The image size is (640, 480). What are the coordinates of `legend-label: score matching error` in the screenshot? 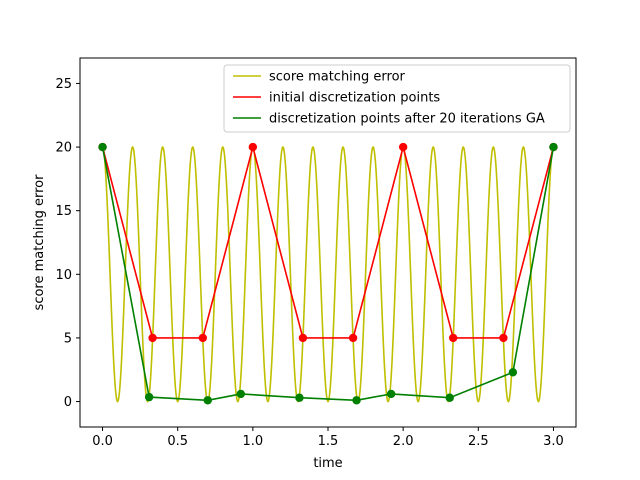 It's located at (337, 77).